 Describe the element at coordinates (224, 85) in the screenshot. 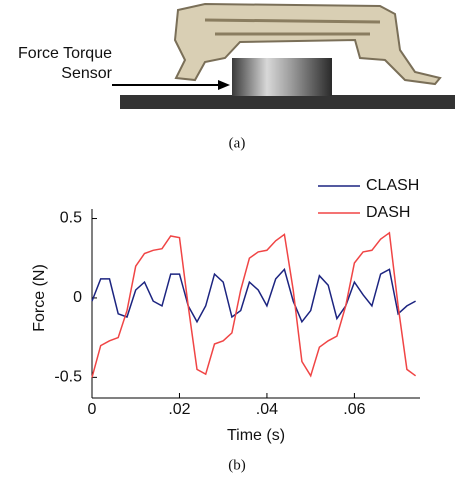

I see `arrow-head` at that location.